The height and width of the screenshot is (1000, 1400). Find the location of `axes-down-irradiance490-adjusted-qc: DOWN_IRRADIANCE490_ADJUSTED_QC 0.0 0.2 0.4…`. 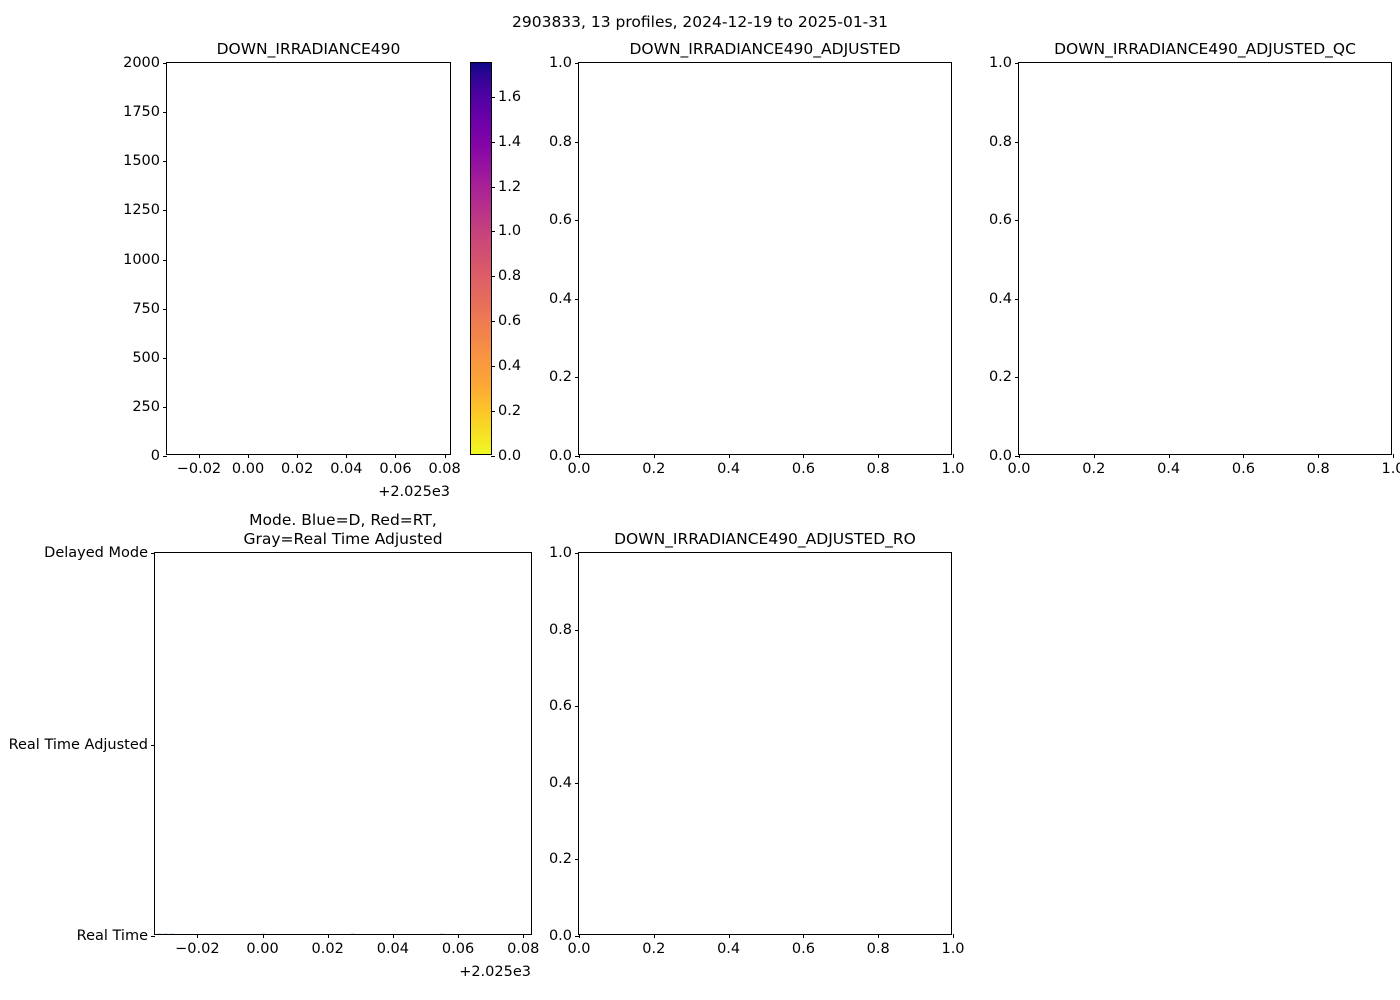

axes-down-irradiance490-adjusted-qc: DOWN_IRRADIANCE490_ADJUSTED_QC 0.0 0.2 0.4… is located at coordinates (1194, 258).